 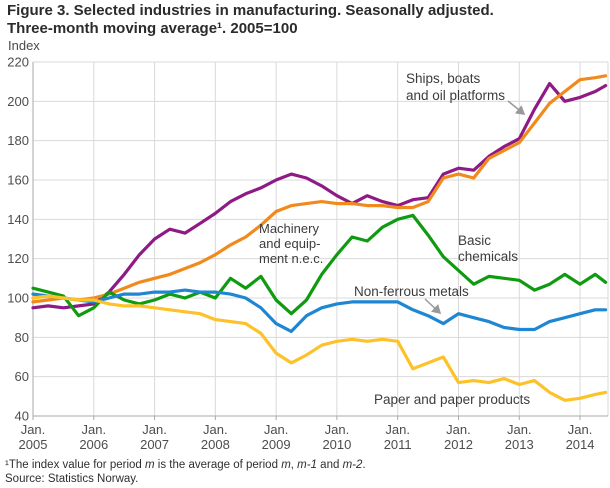 What do you see at coordinates (72, 479) in the screenshot?
I see `source-line: Source: Statistics Norway.` at bounding box center [72, 479].